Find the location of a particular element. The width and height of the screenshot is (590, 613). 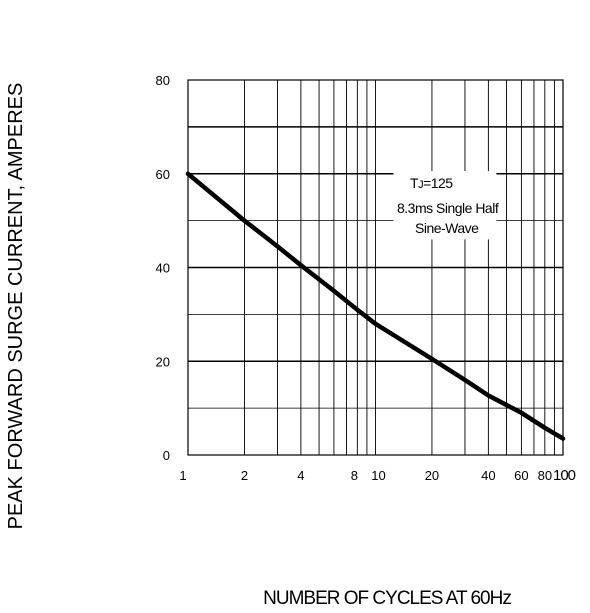

annotation-line-2: 8.3ms Single Half is located at coordinates (448, 208).